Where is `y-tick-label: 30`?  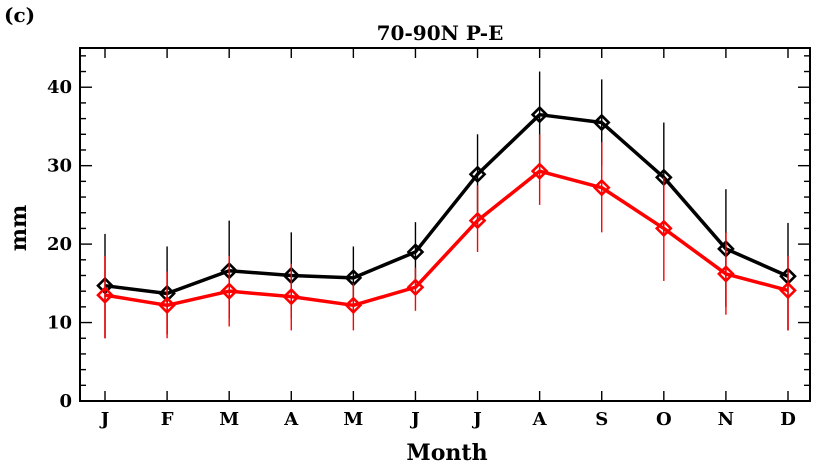 y-tick-label: 30 is located at coordinates (59, 166).